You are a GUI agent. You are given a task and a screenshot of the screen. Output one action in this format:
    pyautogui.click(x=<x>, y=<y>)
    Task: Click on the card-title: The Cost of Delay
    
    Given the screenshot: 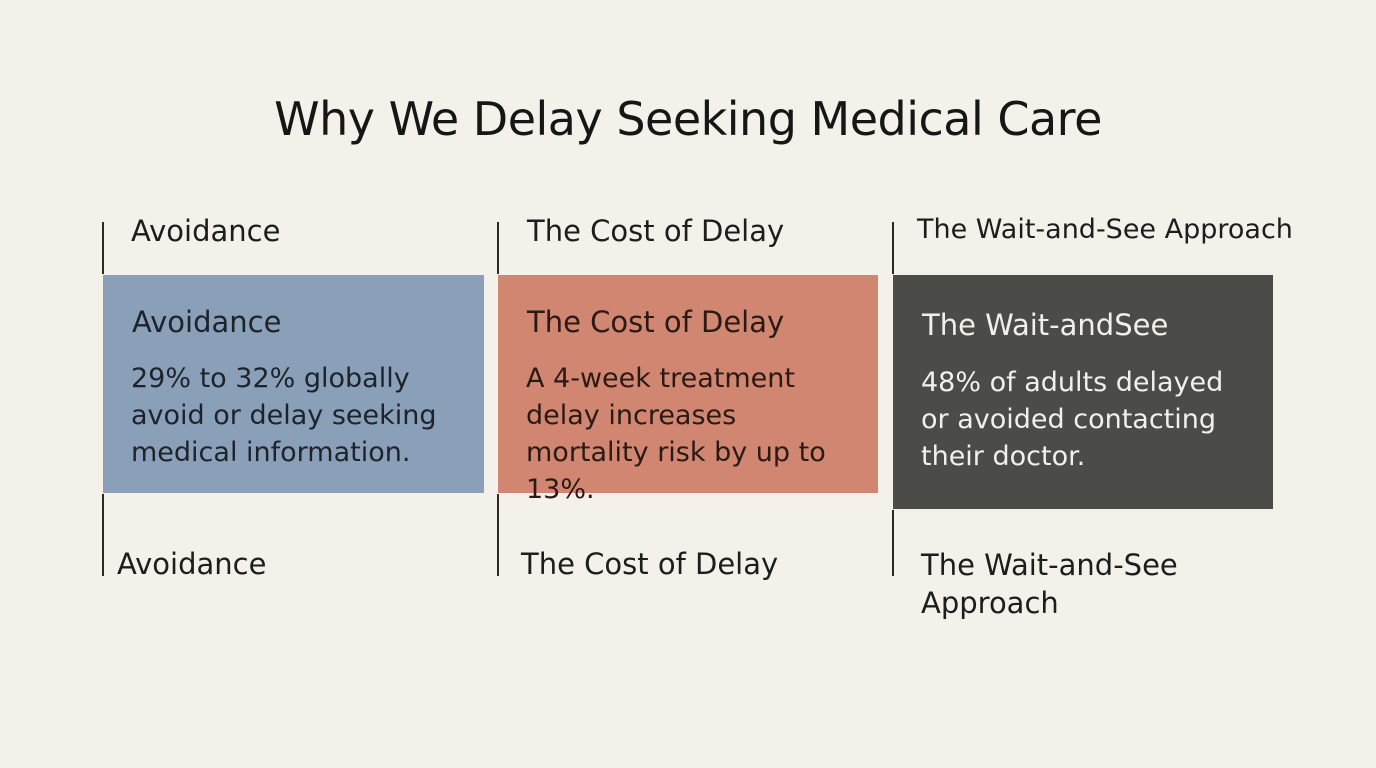 What is the action you would take?
    pyautogui.click(x=656, y=322)
    